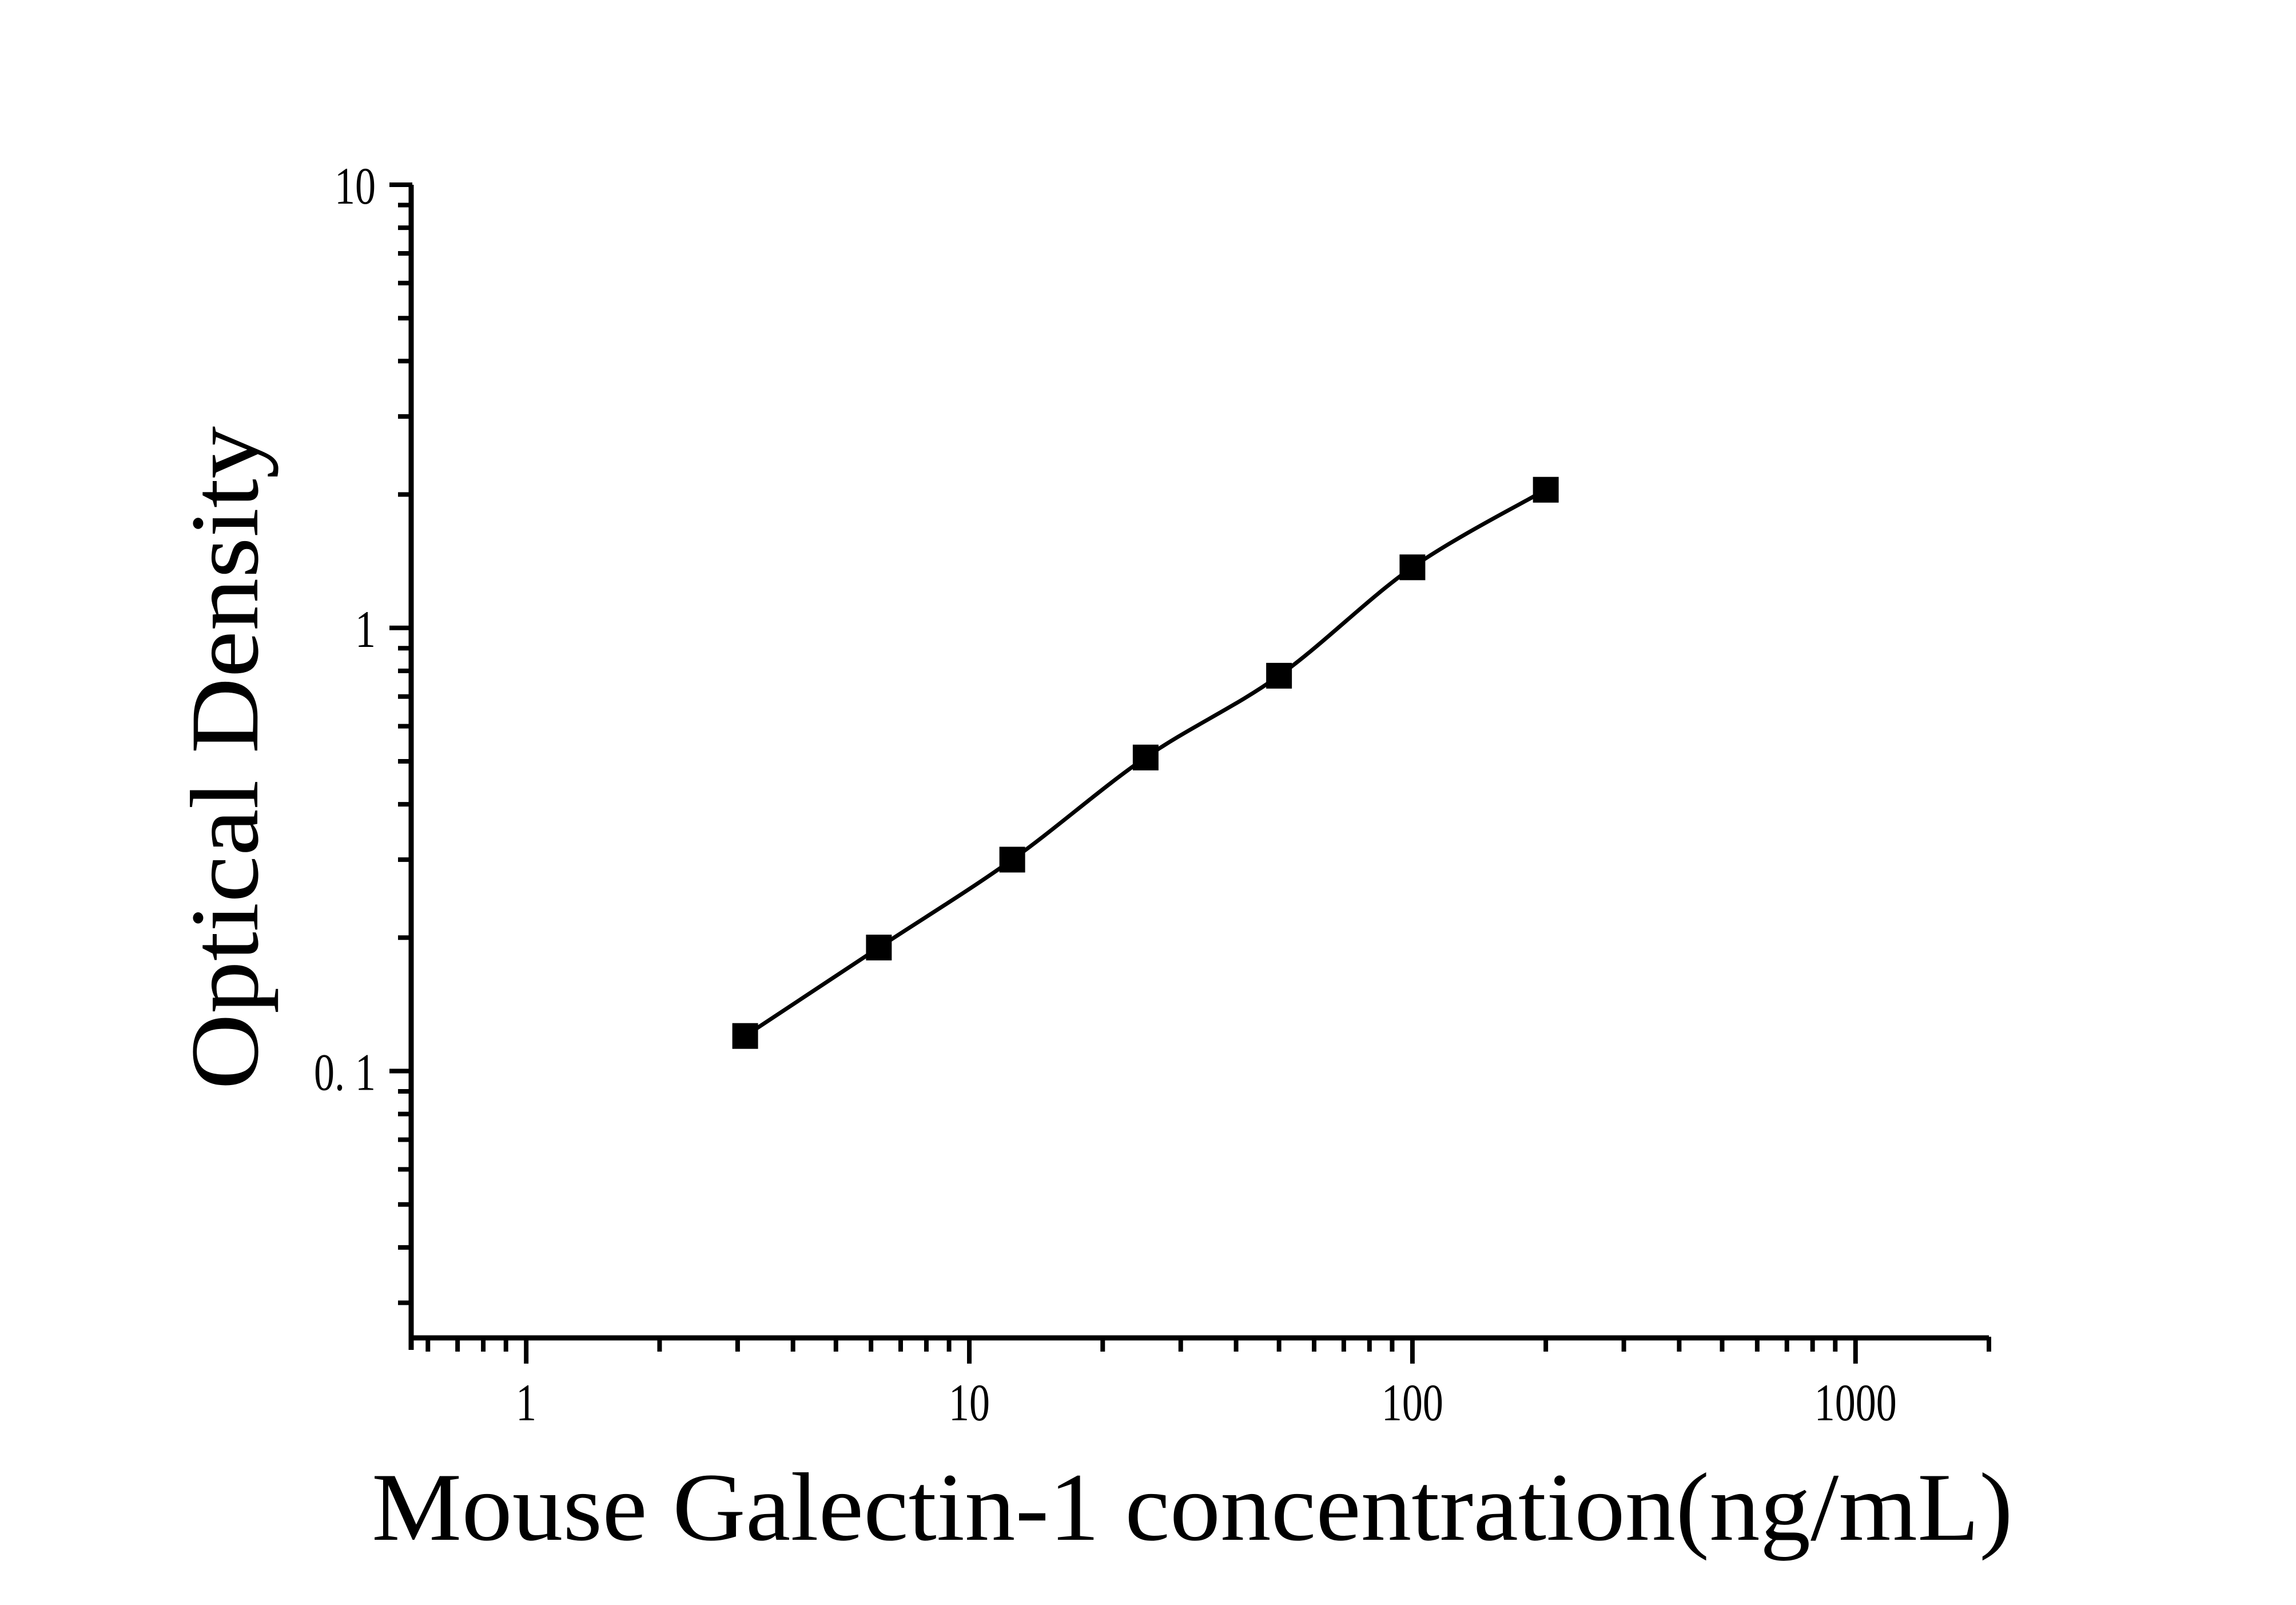 Image resolution: width=2296 pixels, height=1605 pixels. Describe the element at coordinates (970, 1402) in the screenshot. I see `x-axis-tick-label: 10` at that location.